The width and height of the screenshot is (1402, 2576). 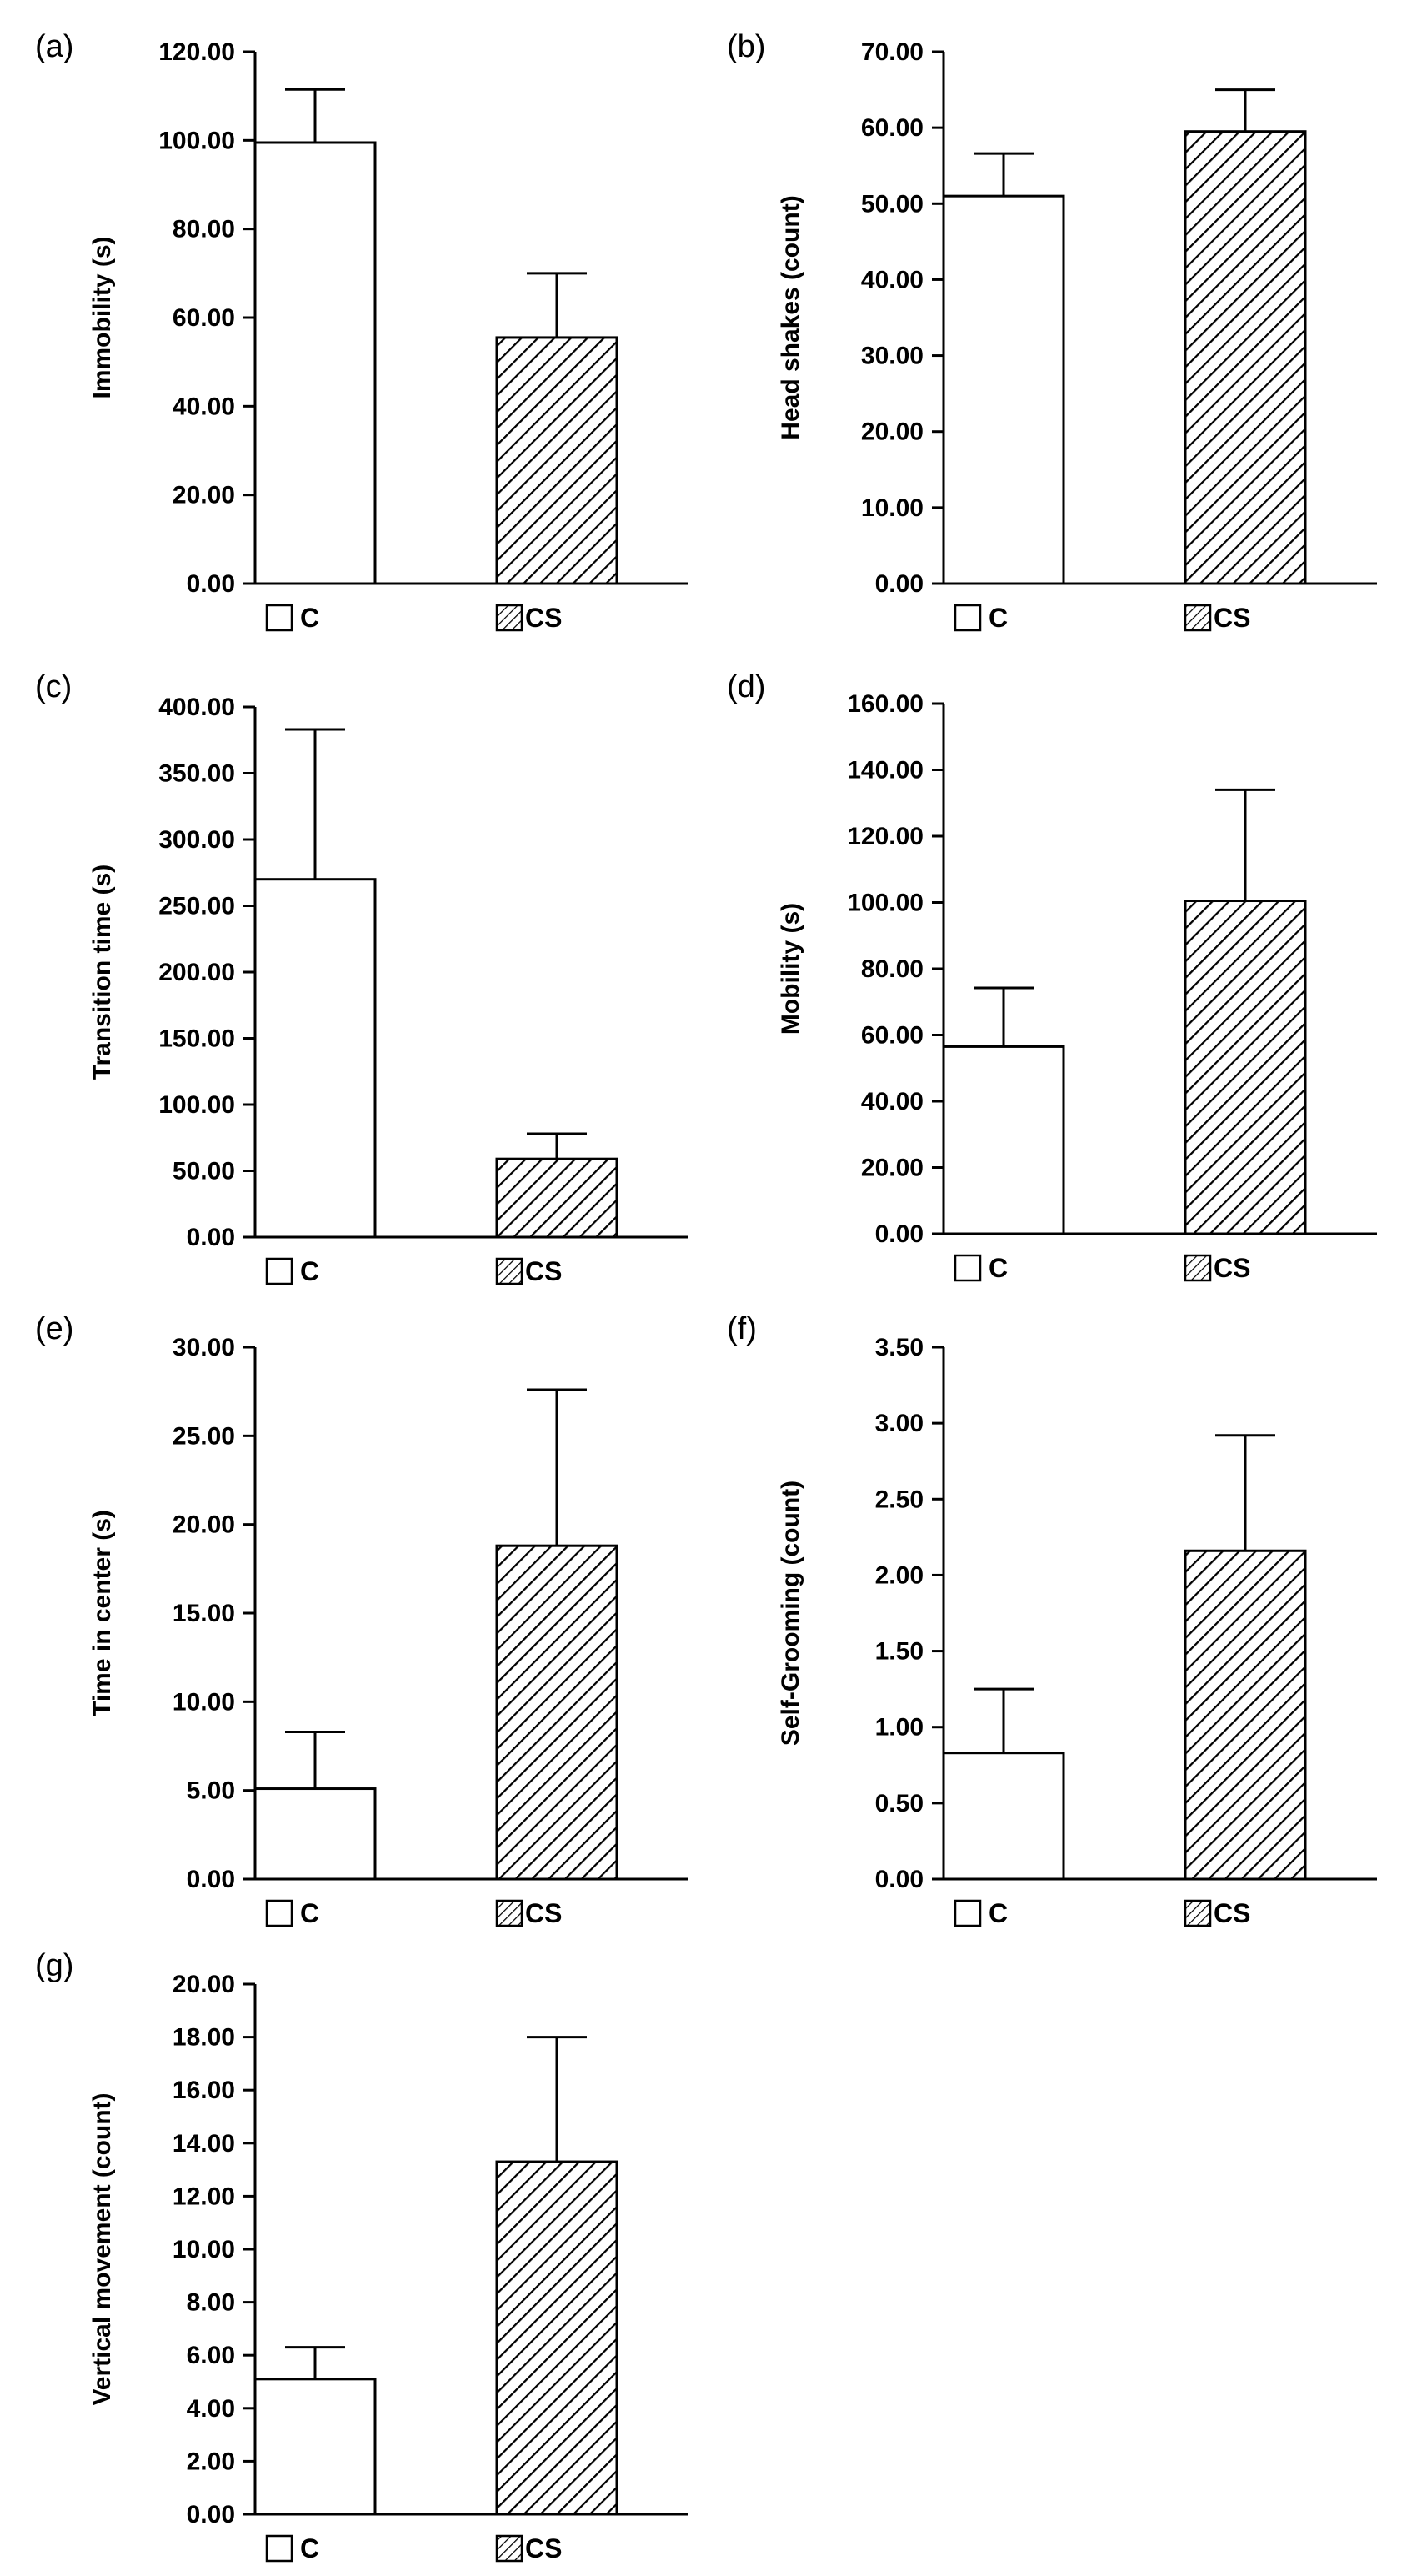 What do you see at coordinates (892, 128) in the screenshot?
I see `y-tick-label: 60.00` at bounding box center [892, 128].